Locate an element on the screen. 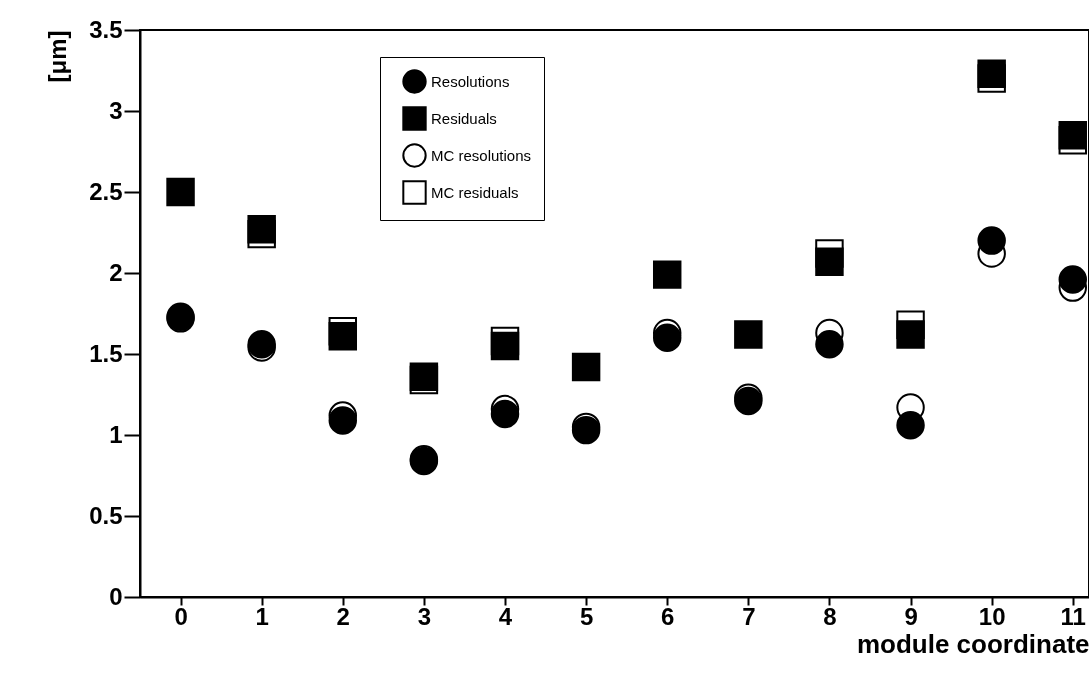 The width and height of the screenshot is (1089, 678). x-tick-label: 9 is located at coordinates (911, 616).